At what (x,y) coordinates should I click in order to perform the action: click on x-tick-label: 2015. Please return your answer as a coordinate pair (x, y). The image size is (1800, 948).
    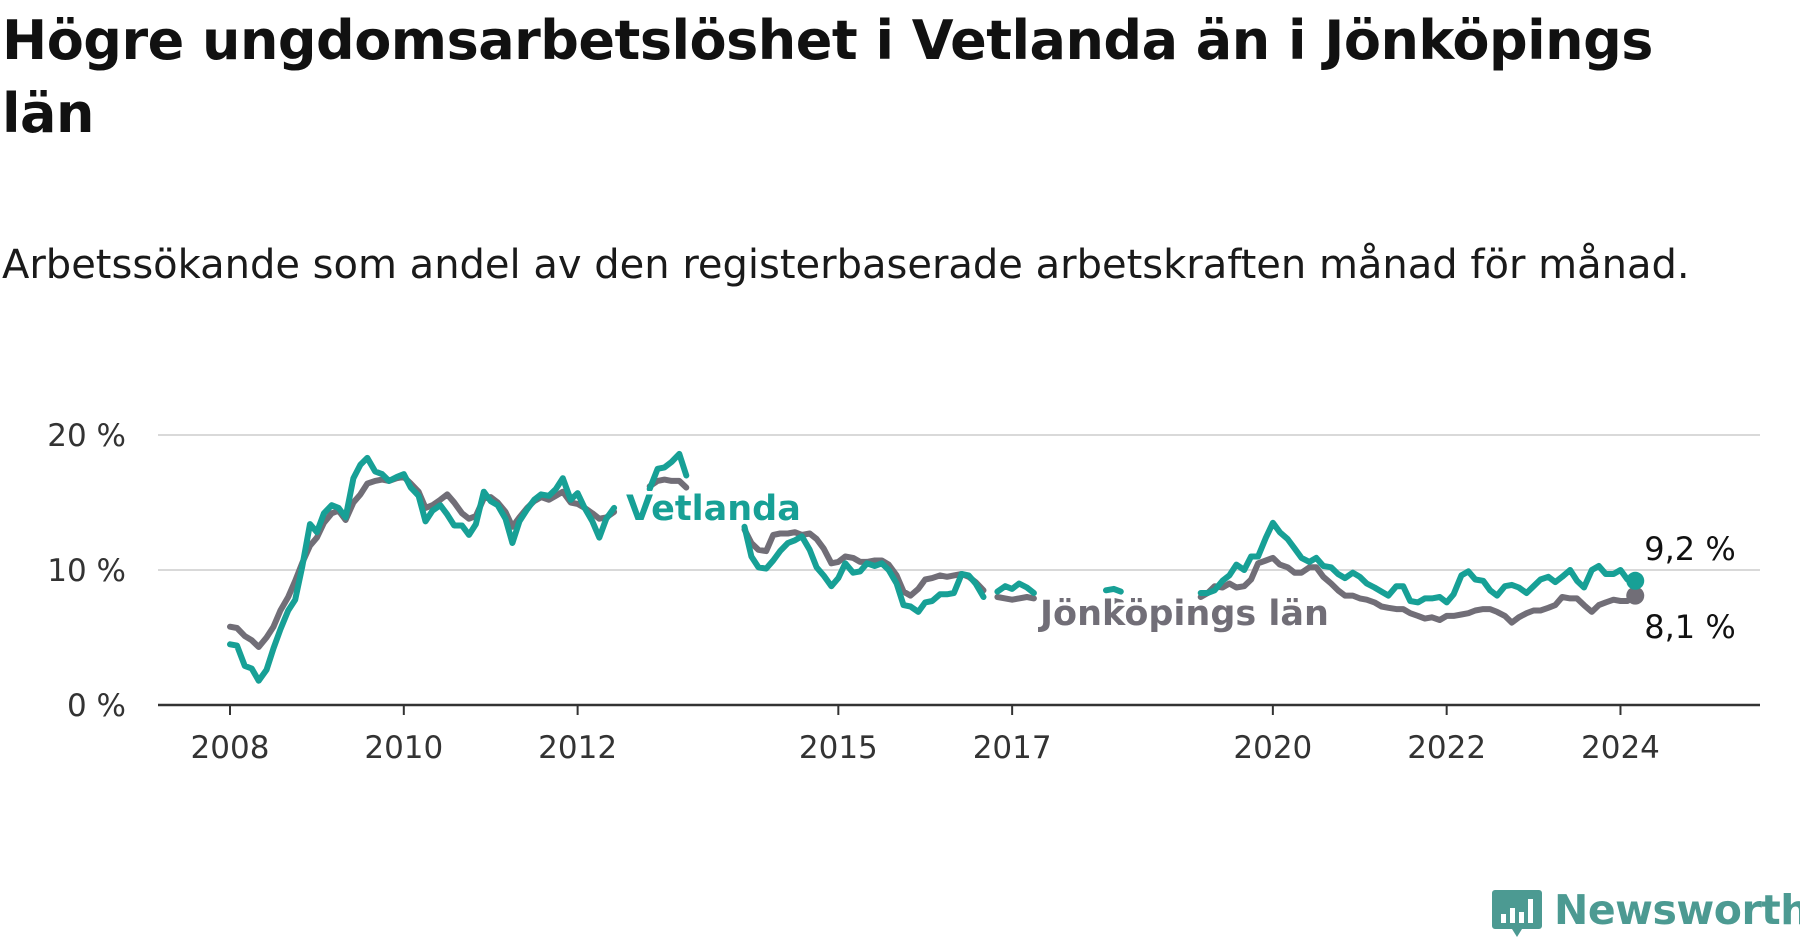
    Looking at the image, I should click on (838, 748).